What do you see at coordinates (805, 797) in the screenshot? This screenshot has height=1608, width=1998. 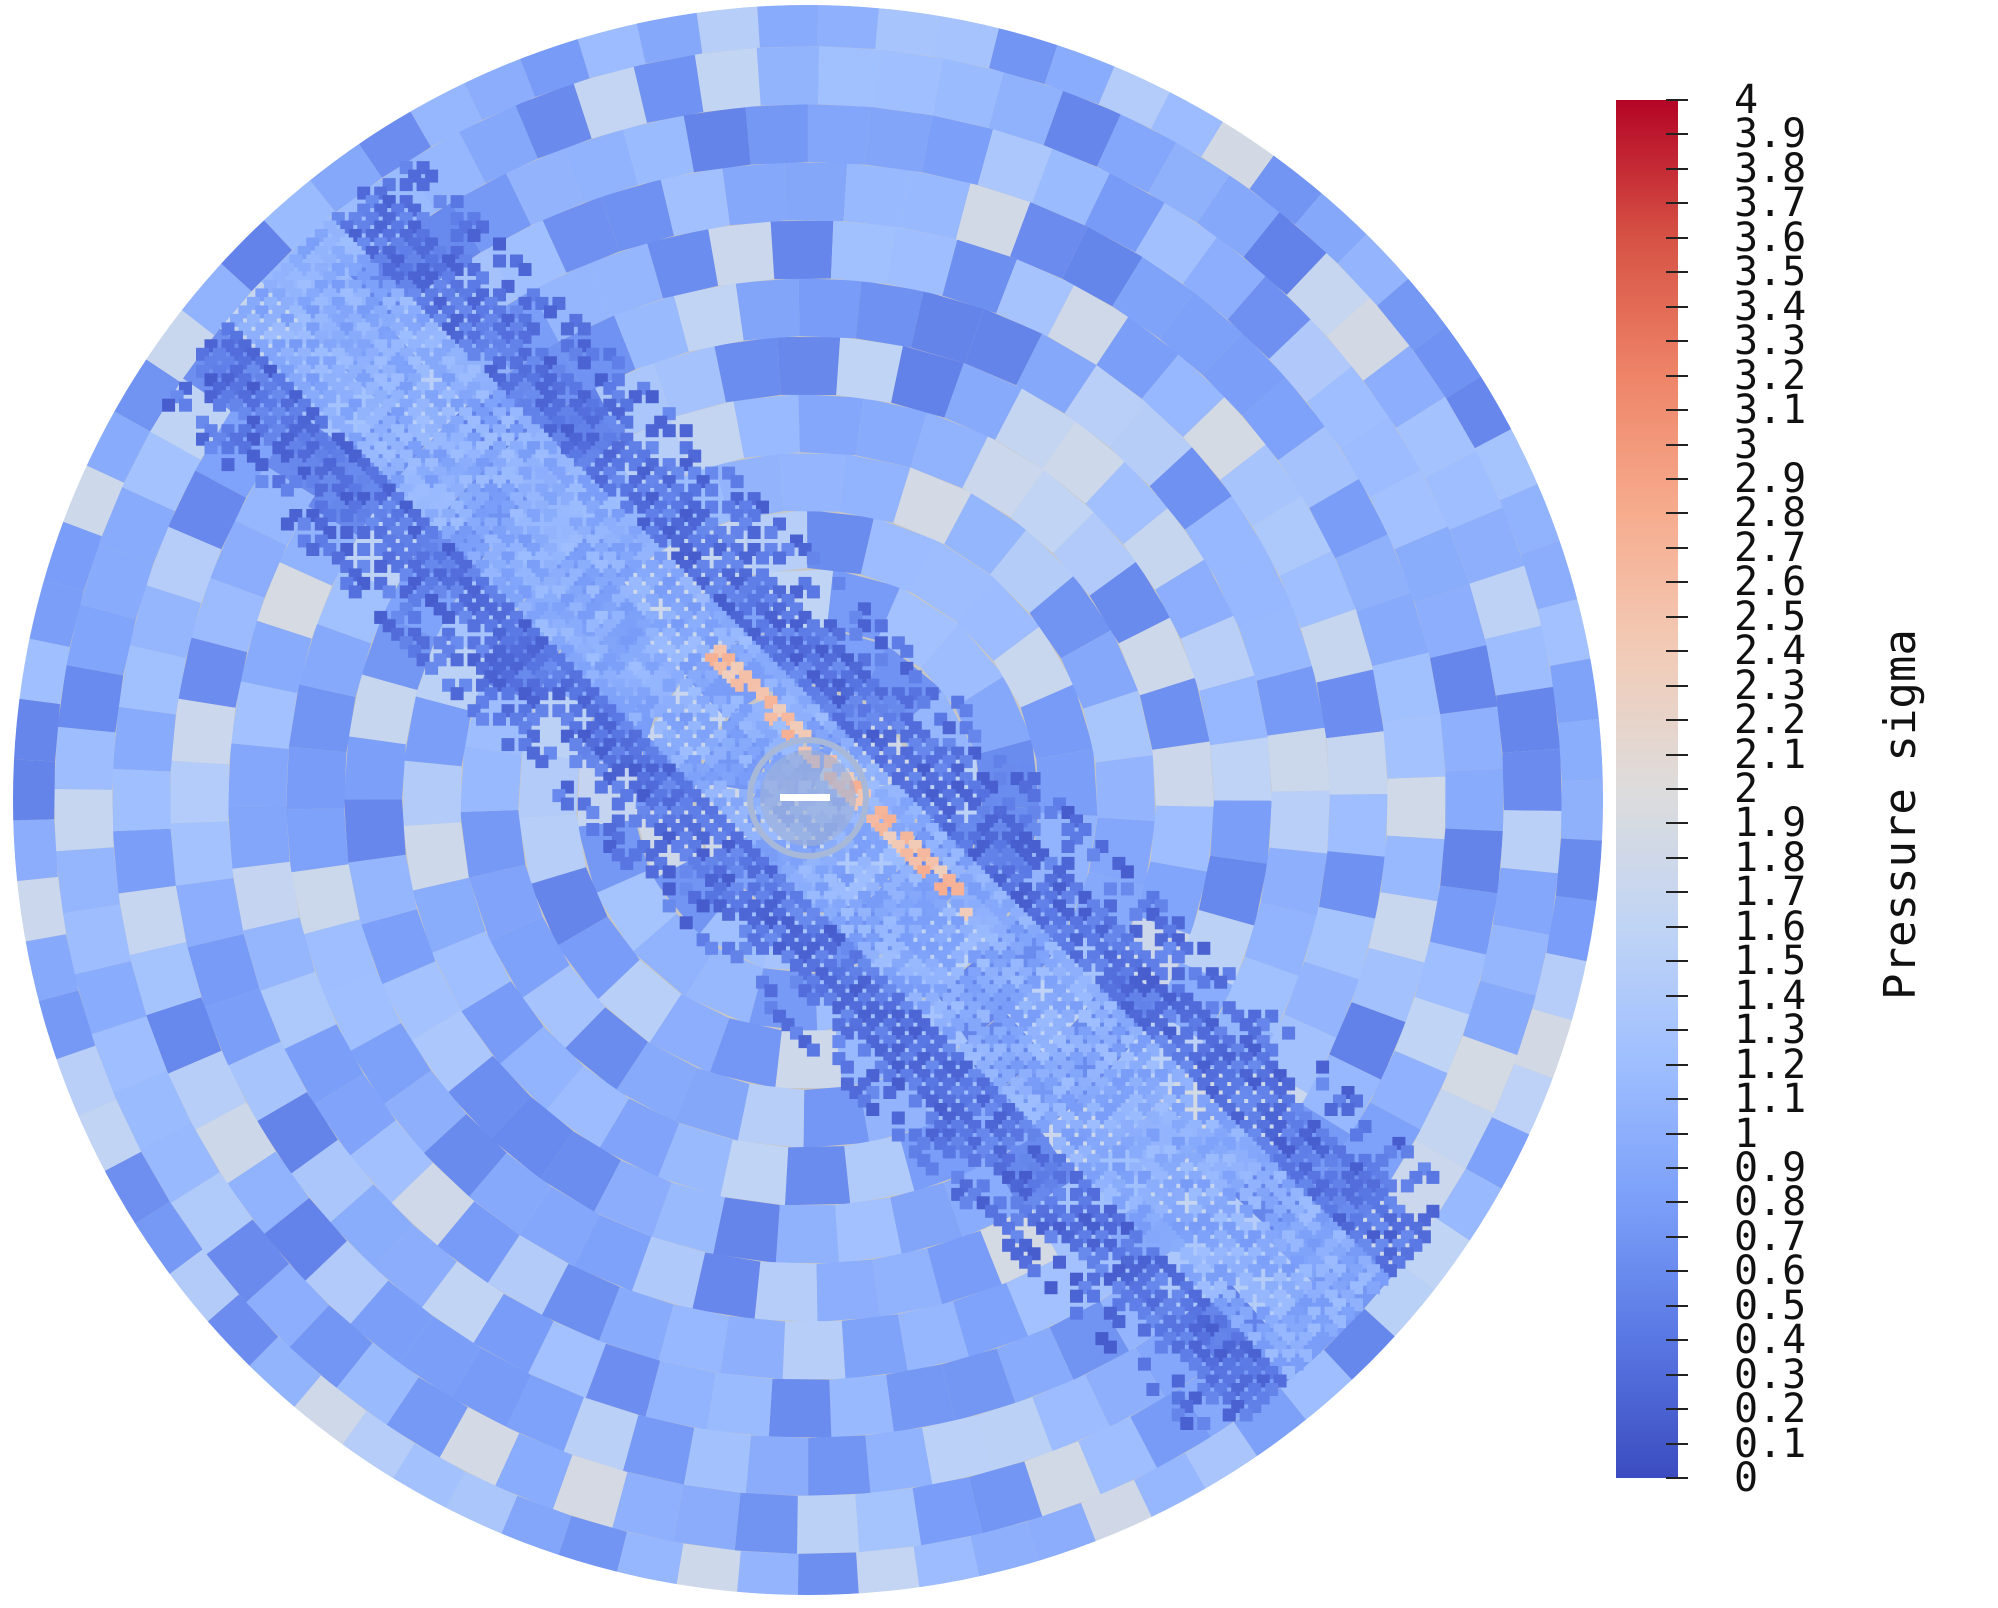 I see `body-slit` at bounding box center [805, 797].